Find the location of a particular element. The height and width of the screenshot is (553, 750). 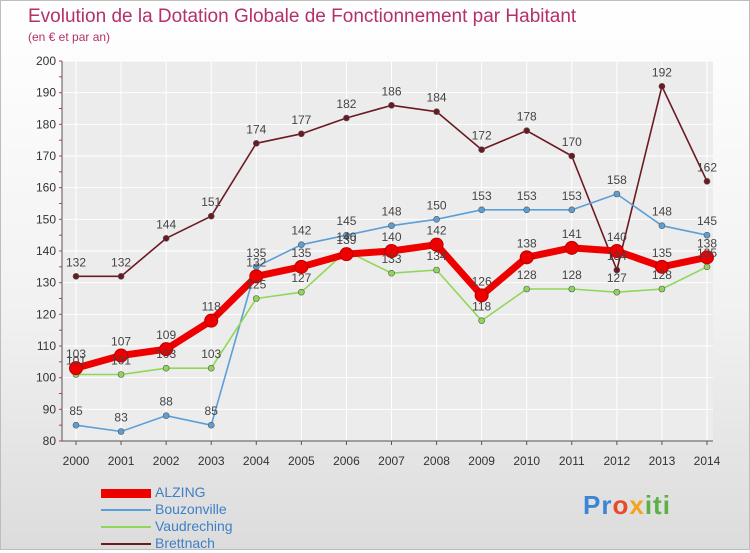

data-label-bouzonville: 135 is located at coordinates (256, 253).